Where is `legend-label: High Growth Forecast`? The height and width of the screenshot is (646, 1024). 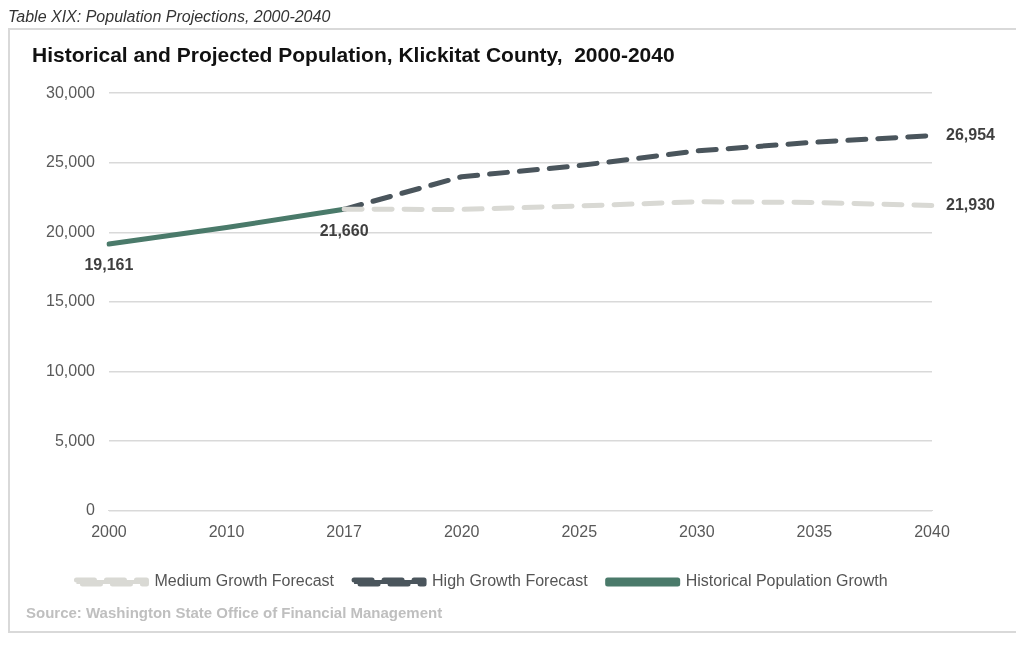
legend-label: High Growth Forecast is located at coordinates (510, 581).